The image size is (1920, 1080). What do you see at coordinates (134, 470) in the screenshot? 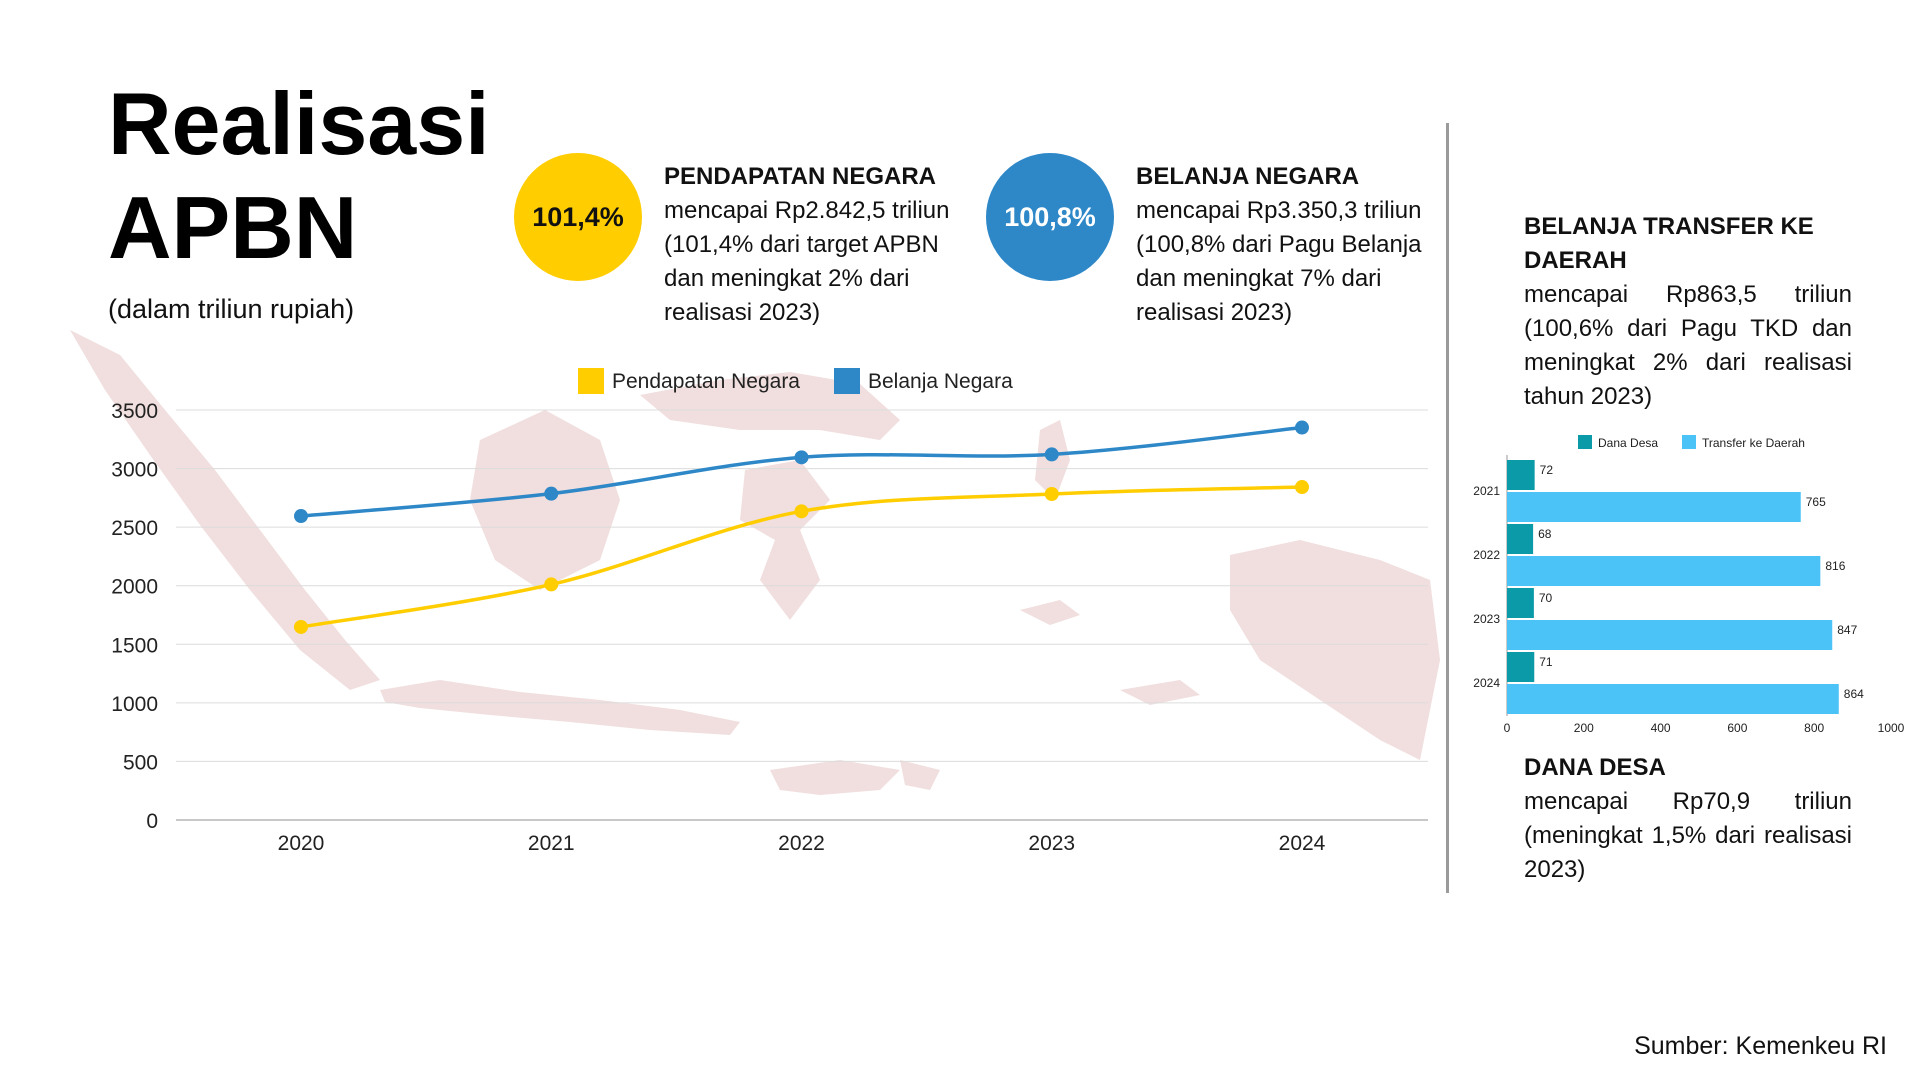
I see `y-tick-label: 3000` at bounding box center [134, 470].